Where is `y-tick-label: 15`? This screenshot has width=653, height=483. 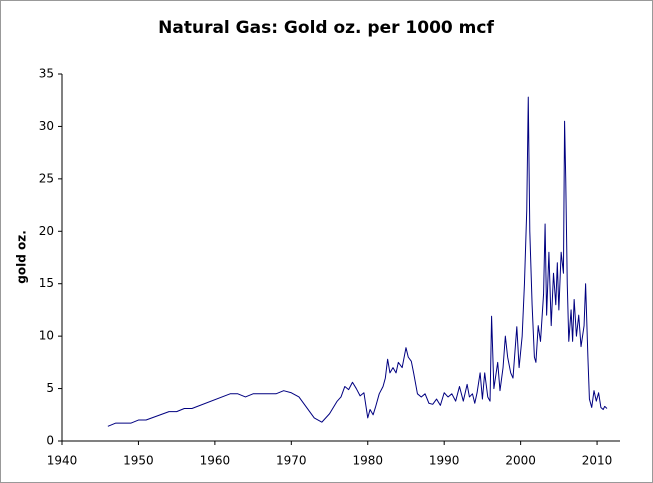
y-tick-label: 15 is located at coordinates (46, 283).